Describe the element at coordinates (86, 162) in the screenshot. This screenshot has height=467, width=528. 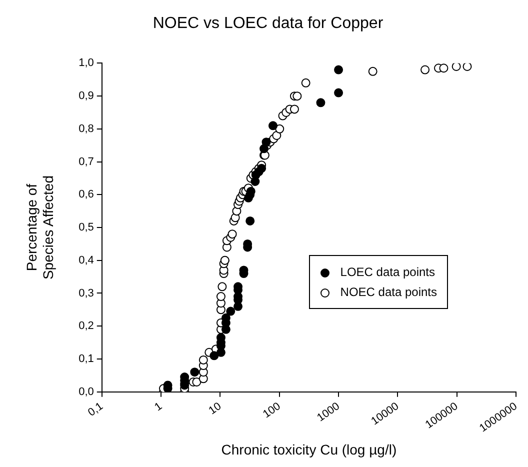
I see `y-tick-label: 0,7` at that location.